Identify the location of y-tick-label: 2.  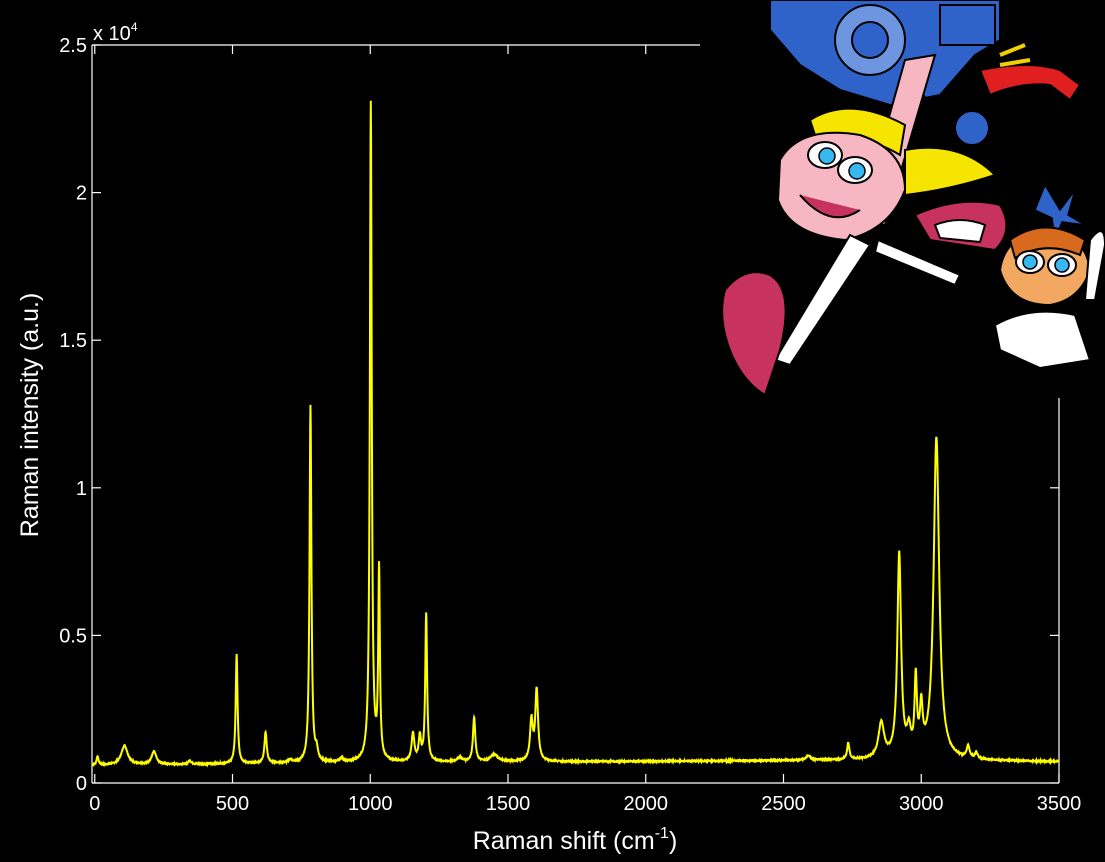
(81, 194).